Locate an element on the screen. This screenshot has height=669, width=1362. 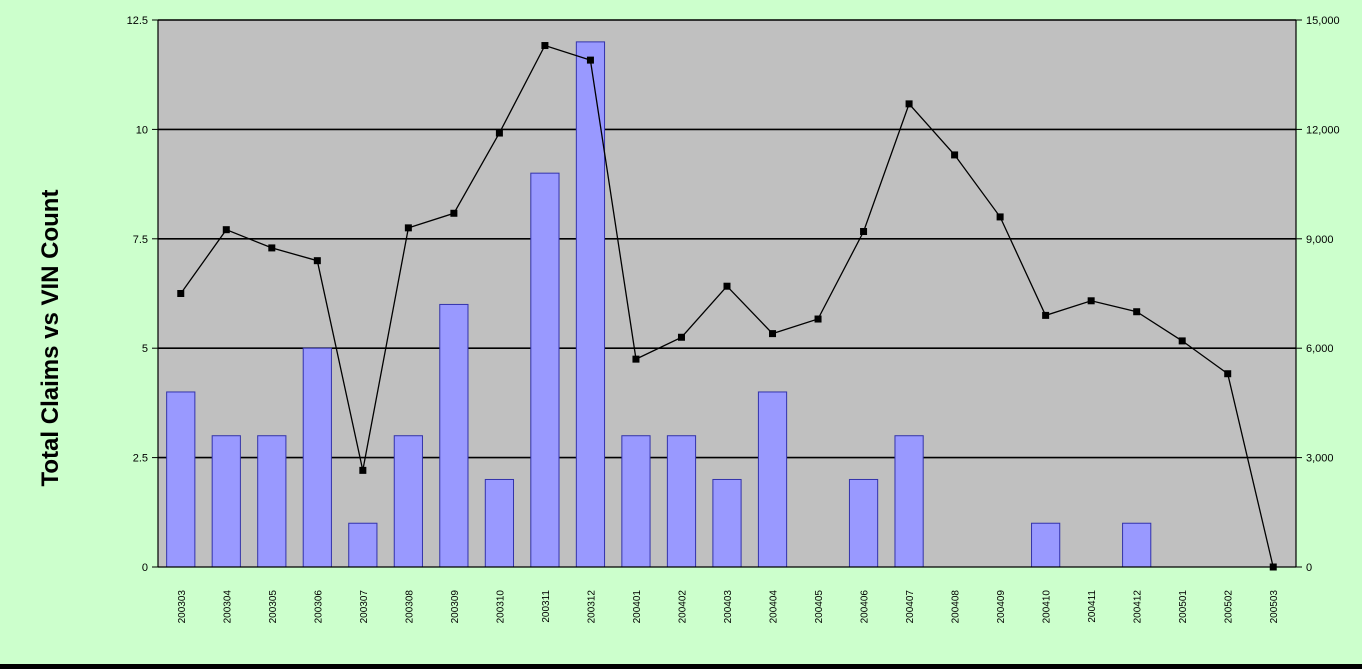
x-tick-label: 200410 is located at coordinates (1047, 607).